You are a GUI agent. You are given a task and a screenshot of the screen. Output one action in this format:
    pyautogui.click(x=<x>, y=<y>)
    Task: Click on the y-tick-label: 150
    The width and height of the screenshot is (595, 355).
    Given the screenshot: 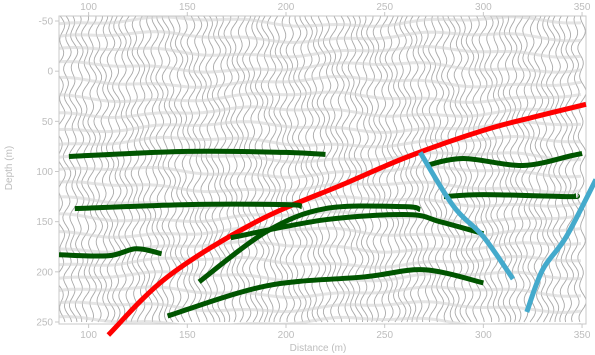 What is the action you would take?
    pyautogui.click(x=44, y=222)
    